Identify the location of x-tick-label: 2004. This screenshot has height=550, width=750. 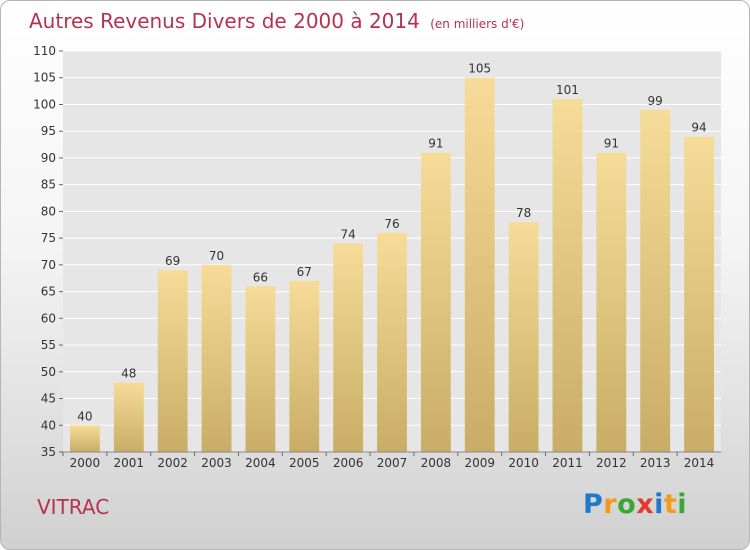
(260, 463).